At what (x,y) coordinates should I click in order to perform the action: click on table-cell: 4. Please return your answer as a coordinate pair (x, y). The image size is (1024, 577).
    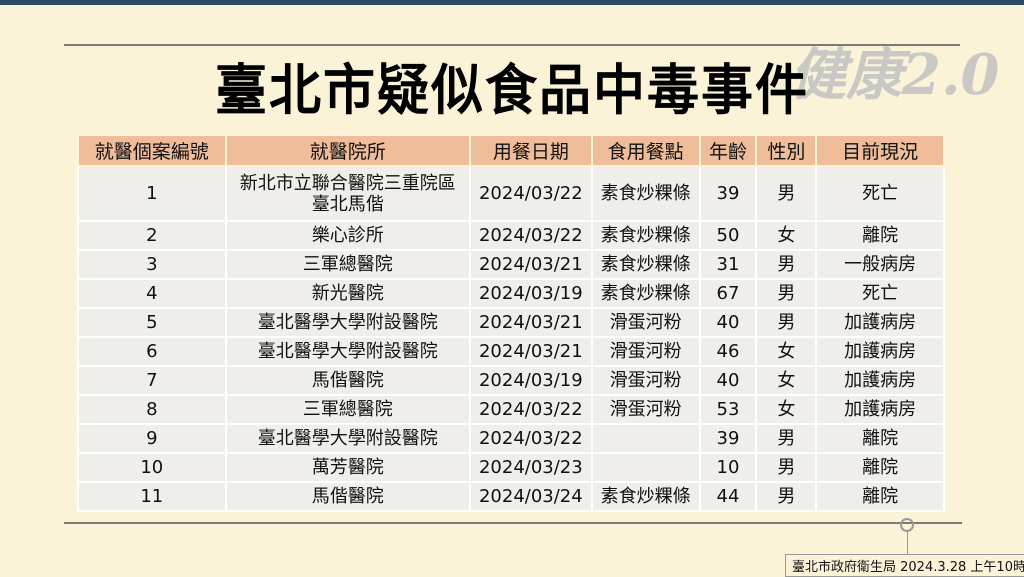
    Looking at the image, I should click on (152, 293).